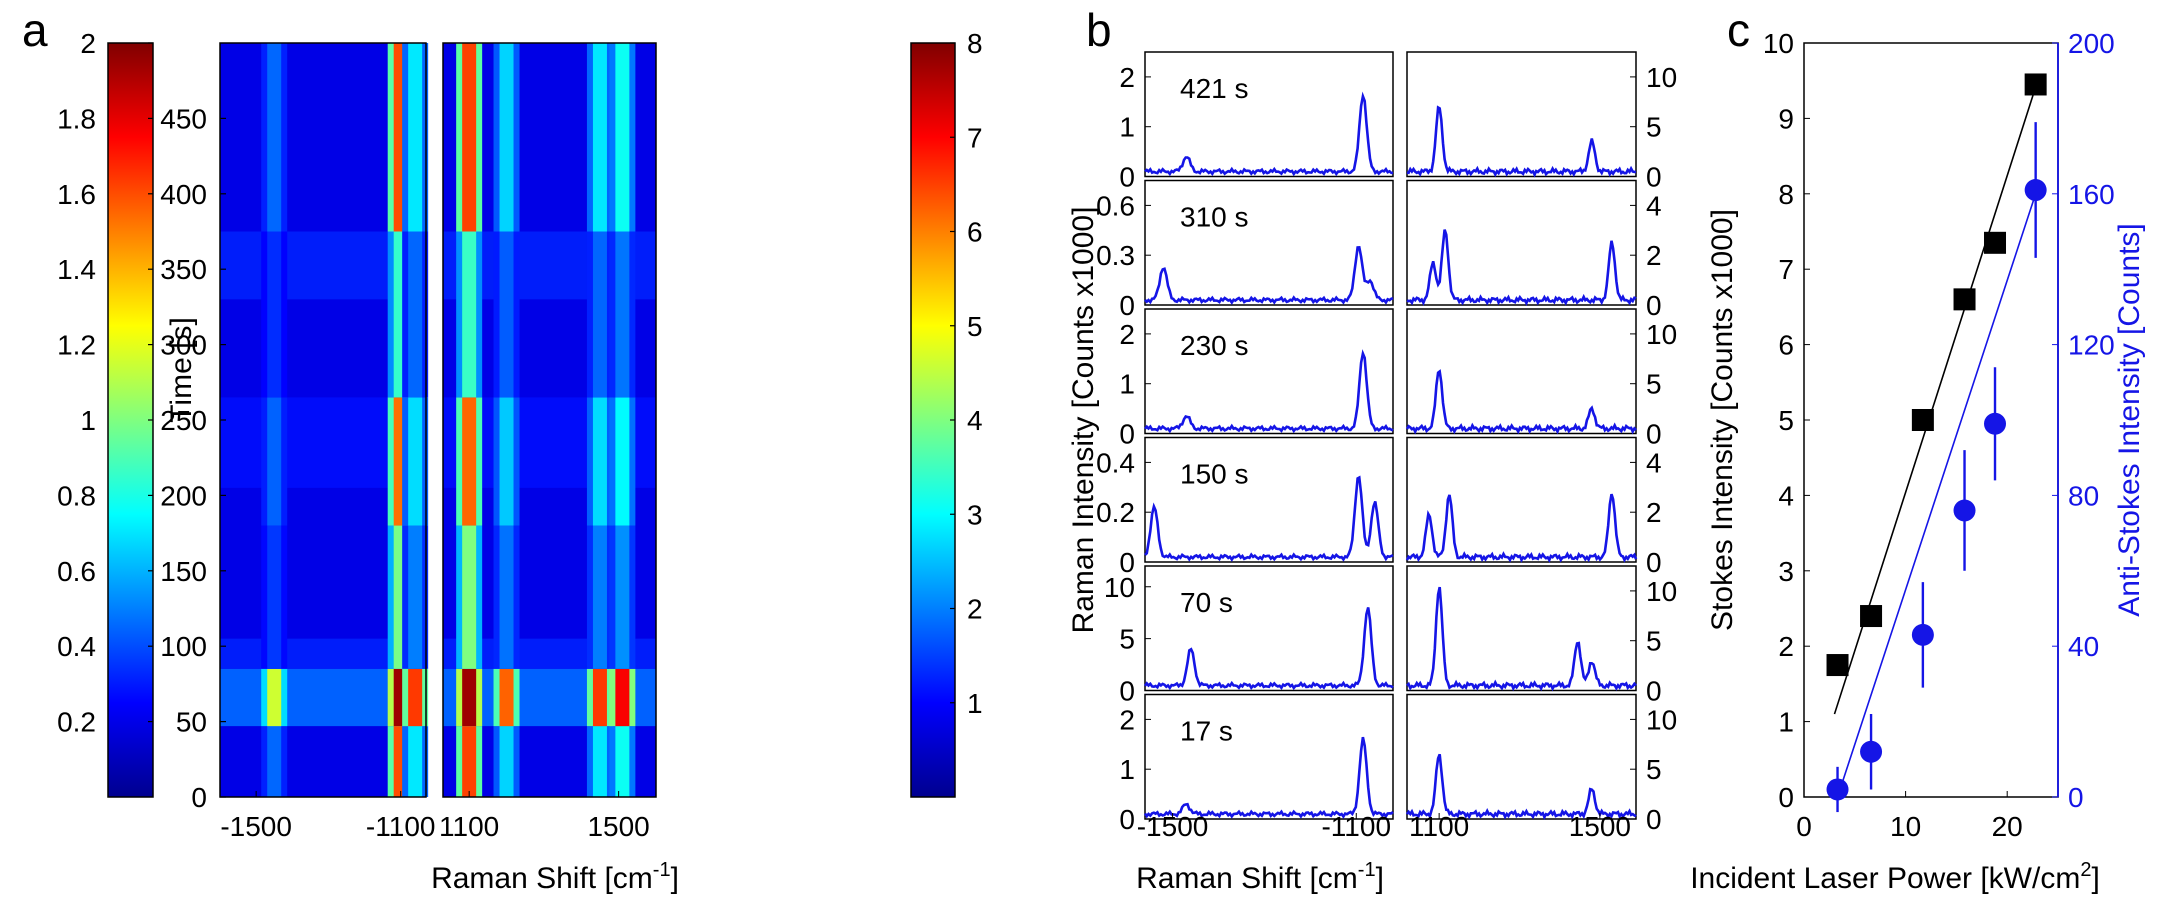 Image resolution: width=2159 pixels, height=900 pixels. Describe the element at coordinates (183, 345) in the screenshot. I see `heatmap-ytick-label: 300` at that location.